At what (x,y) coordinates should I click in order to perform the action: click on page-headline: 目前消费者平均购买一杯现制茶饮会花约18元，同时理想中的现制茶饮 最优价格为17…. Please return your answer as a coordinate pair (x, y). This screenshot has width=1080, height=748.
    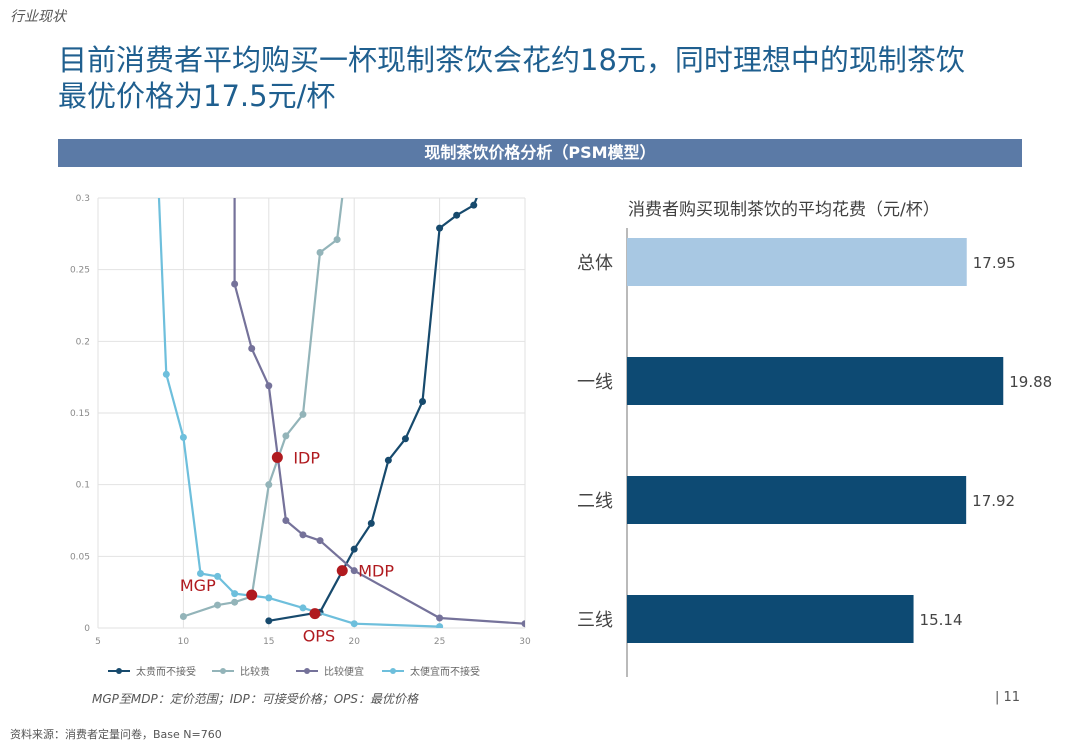
    Looking at the image, I should click on (558, 78).